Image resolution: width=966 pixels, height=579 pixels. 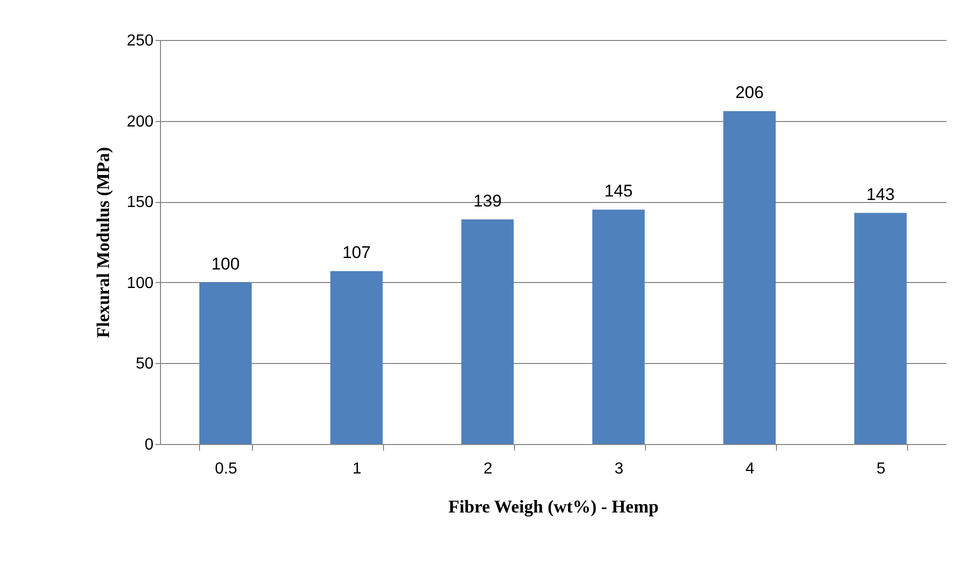 What do you see at coordinates (226, 469) in the screenshot?
I see `x-tick-label: 0.5` at bounding box center [226, 469].